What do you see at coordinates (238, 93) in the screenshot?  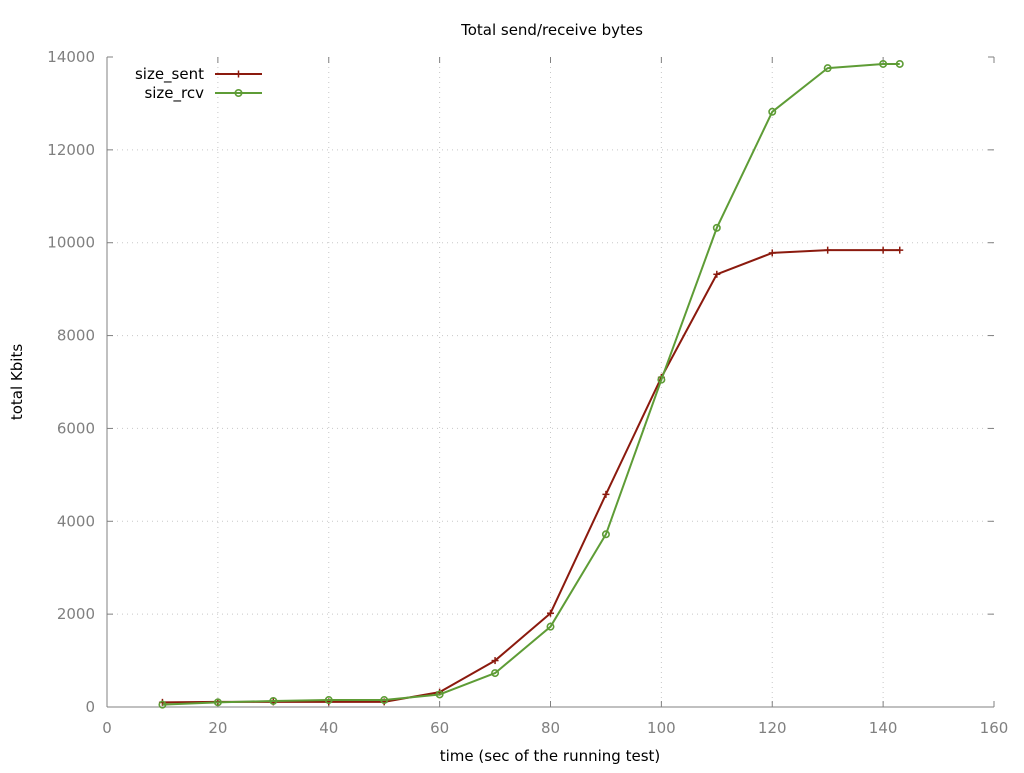 I see `legend-marker-size_rcv` at bounding box center [238, 93].